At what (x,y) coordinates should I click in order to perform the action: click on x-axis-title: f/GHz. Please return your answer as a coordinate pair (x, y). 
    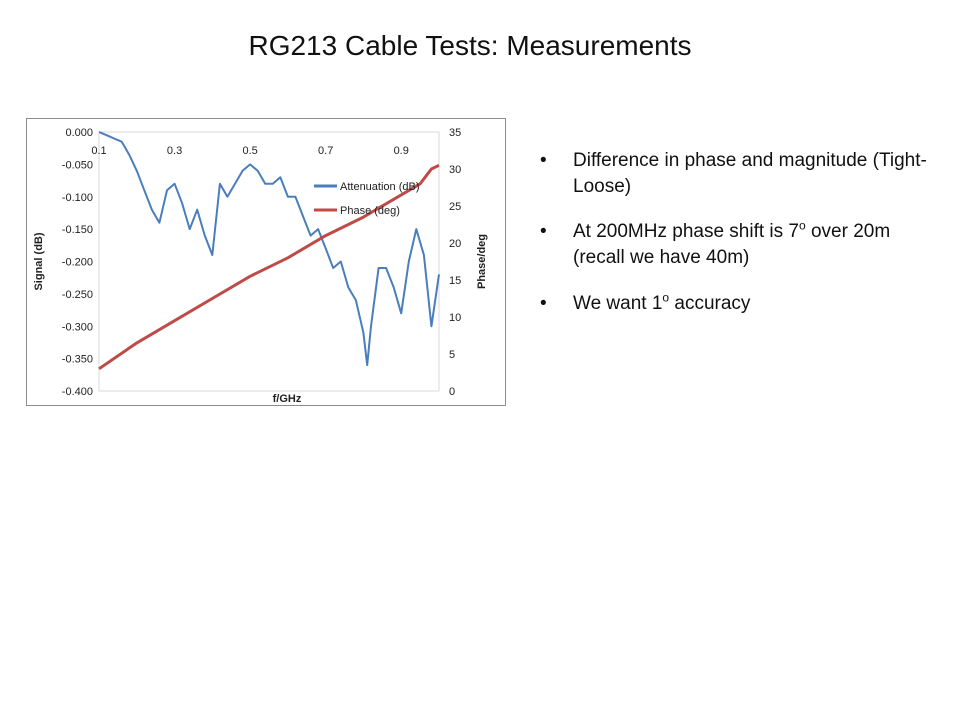
    Looking at the image, I should click on (287, 399).